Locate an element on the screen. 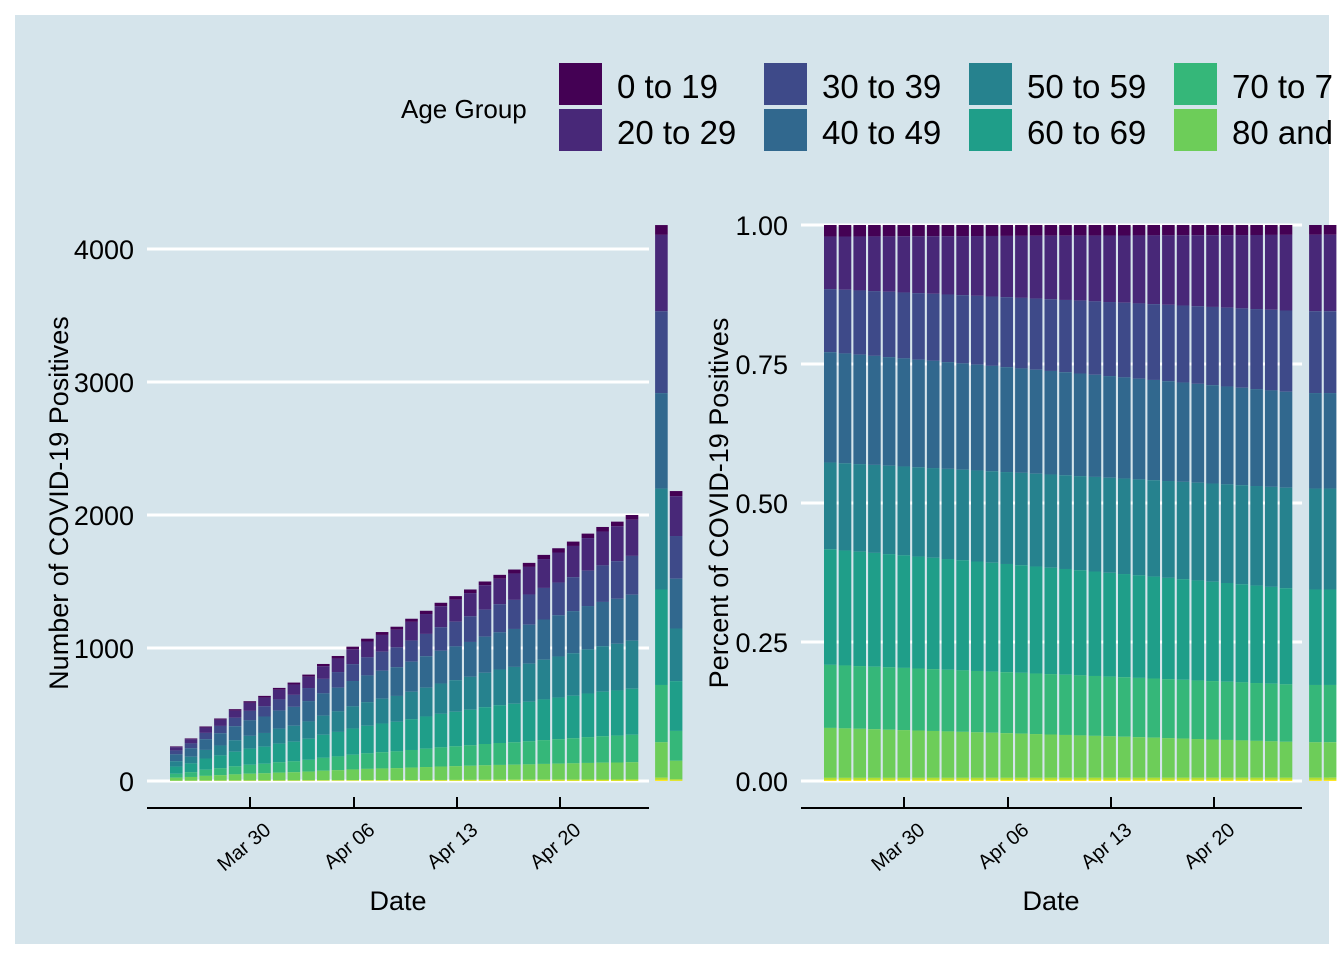 The width and height of the screenshot is (1344, 965). legend-label: 80 and is located at coordinates (1282, 132).